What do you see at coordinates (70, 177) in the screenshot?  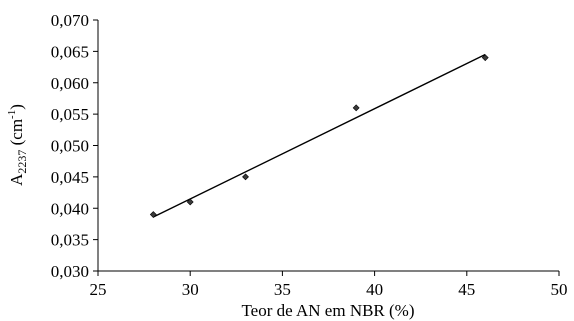 I see `y-tick-label: 0,045` at bounding box center [70, 177].